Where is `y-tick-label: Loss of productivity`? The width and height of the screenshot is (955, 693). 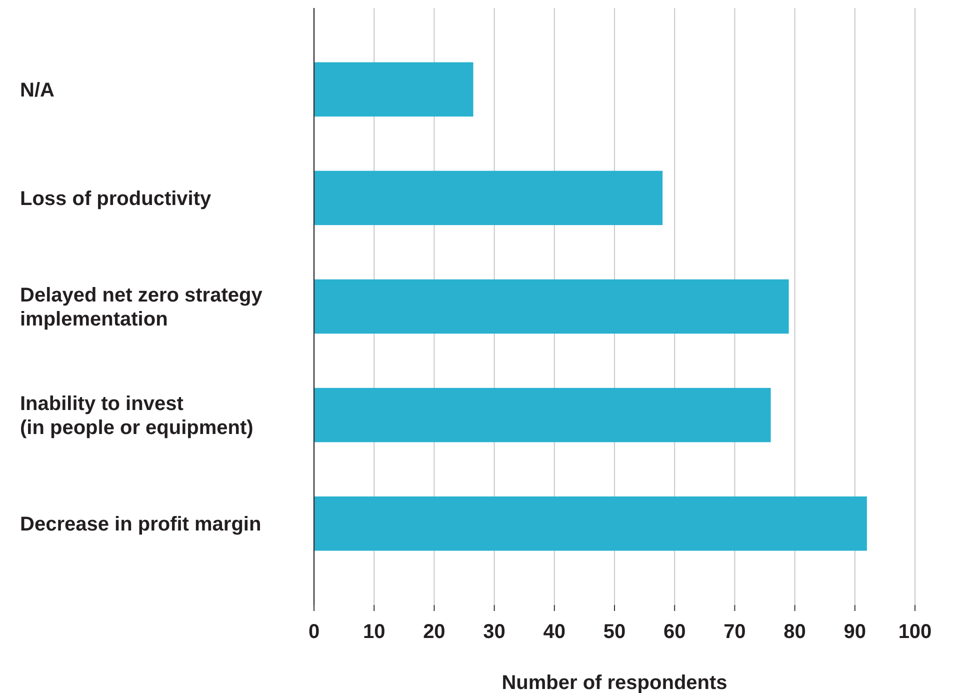
y-tick-label: Loss of productivity is located at coordinates (116, 199).